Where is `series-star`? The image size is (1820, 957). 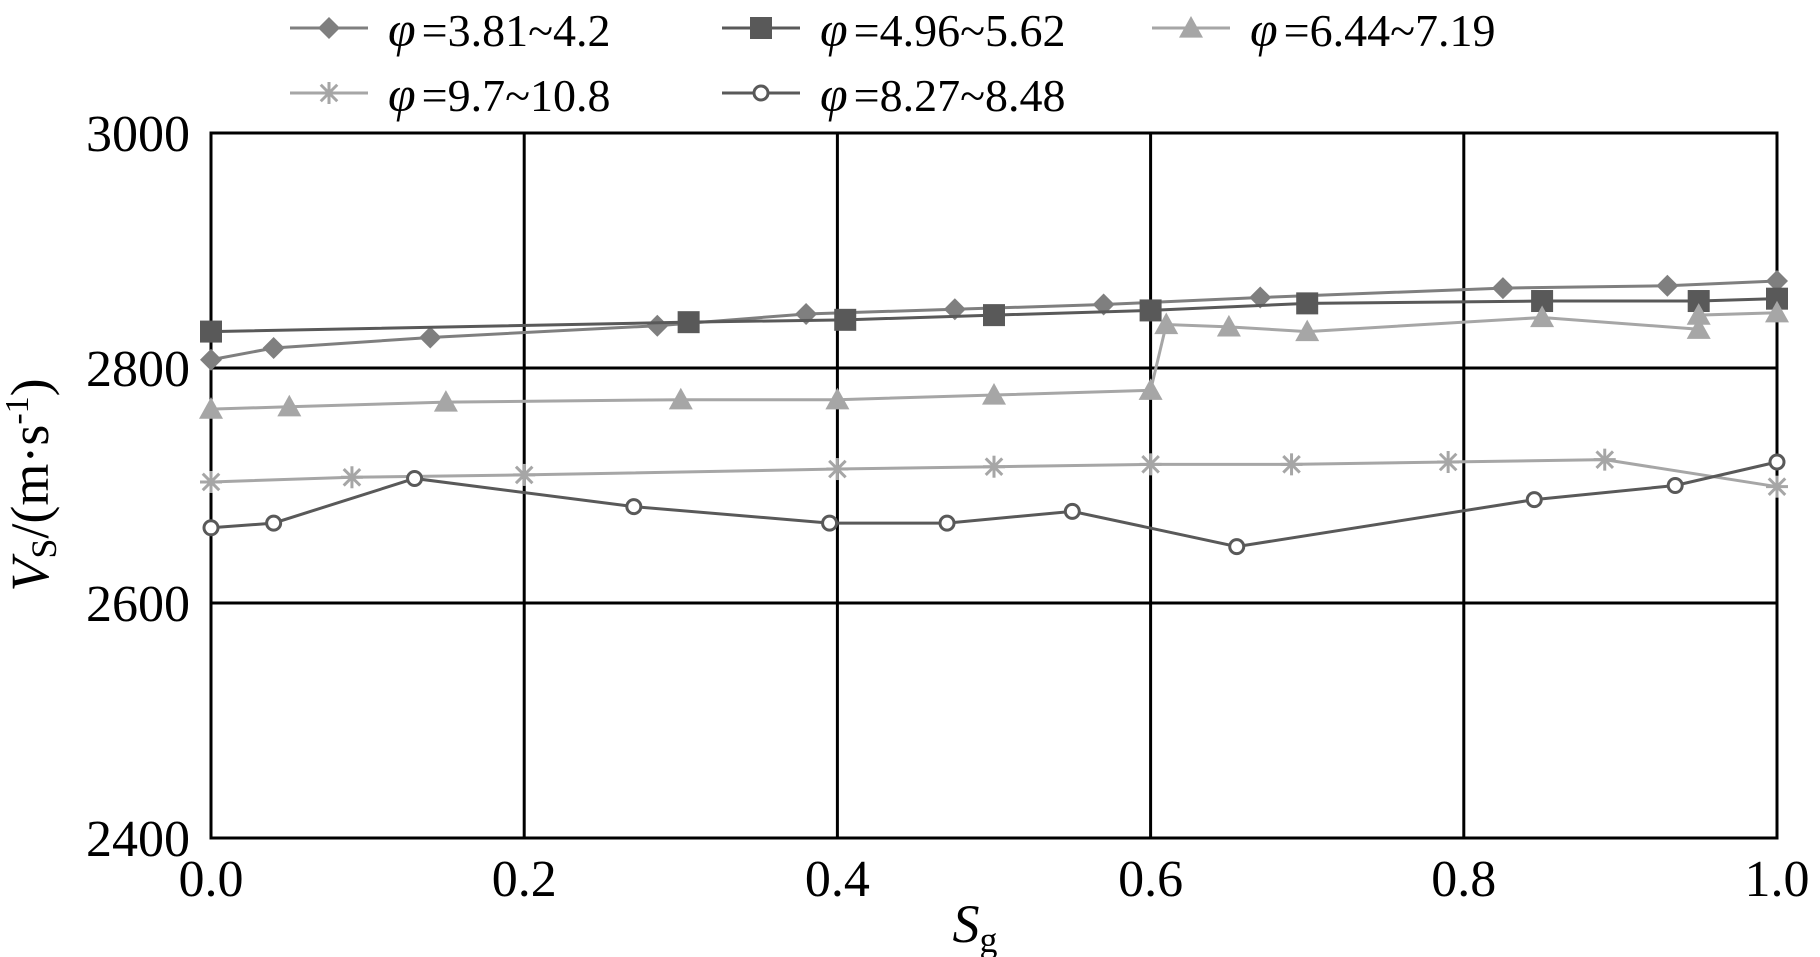
series-star is located at coordinates (994, 473).